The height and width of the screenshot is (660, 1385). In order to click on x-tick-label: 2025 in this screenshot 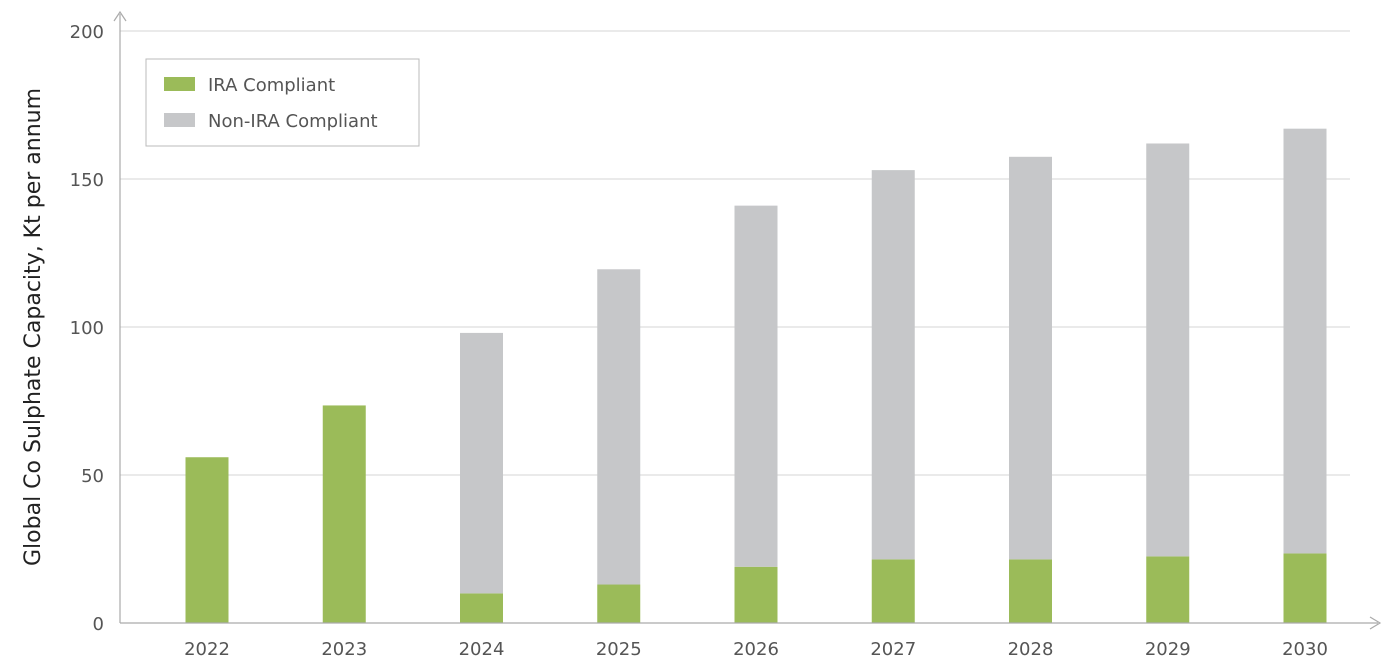, I will do `click(619, 649)`.